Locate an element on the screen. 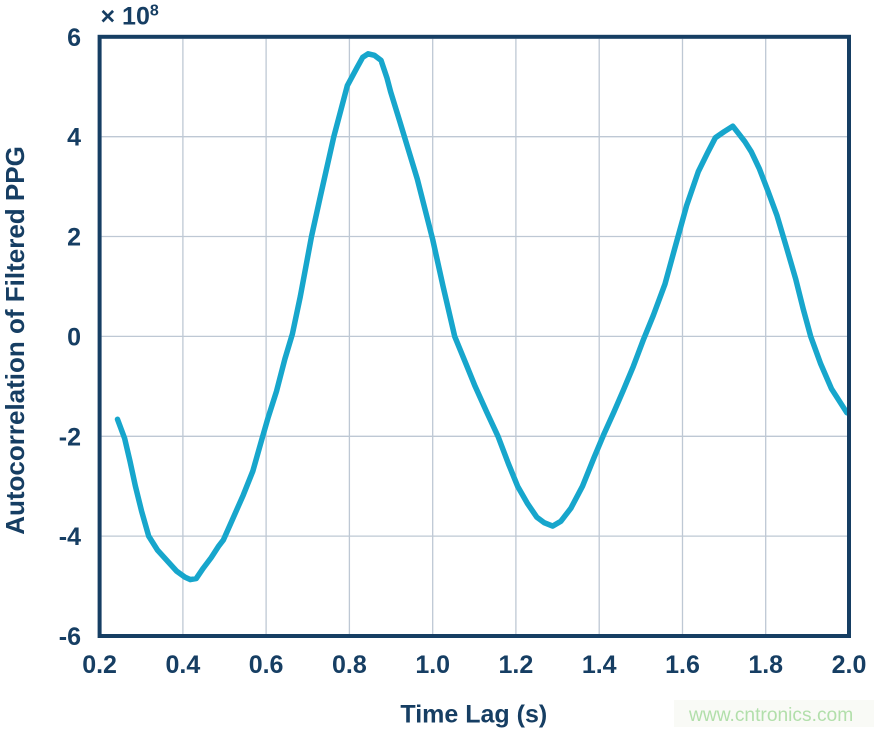 The image size is (874, 736). svg-text: -6 is located at coordinates (70, 637).